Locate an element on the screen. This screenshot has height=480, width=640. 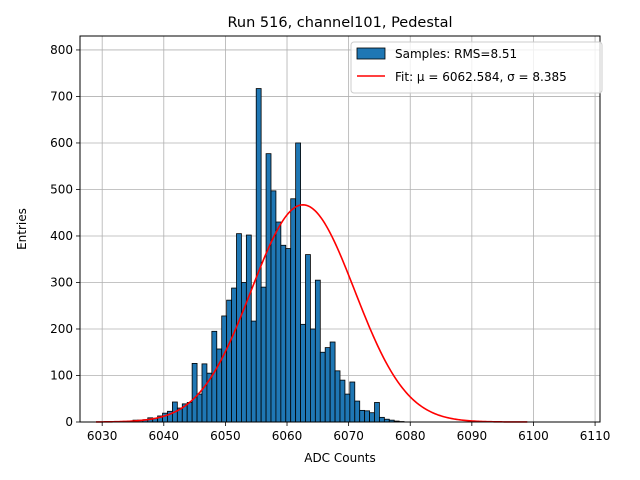
y-tick-label: 0 is located at coordinates (69, 422).